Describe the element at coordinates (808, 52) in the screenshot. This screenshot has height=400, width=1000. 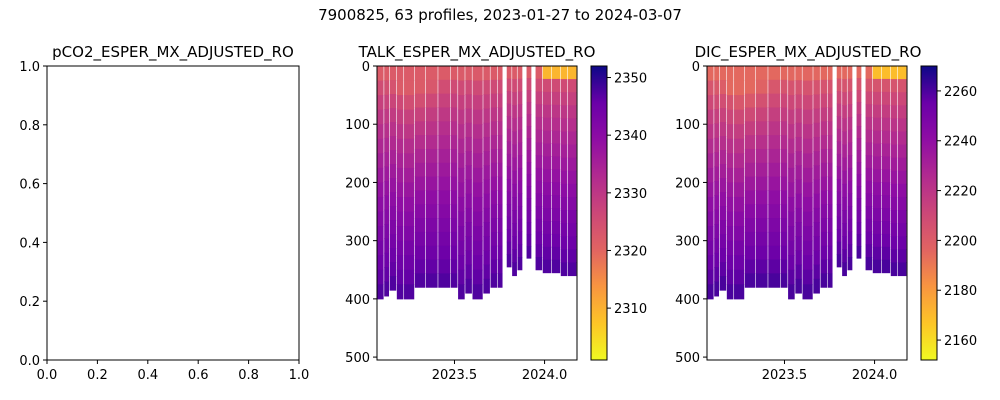
I see `panel-title-dic: DIC_ESPER_MX_ADJUSTED_RO` at that location.